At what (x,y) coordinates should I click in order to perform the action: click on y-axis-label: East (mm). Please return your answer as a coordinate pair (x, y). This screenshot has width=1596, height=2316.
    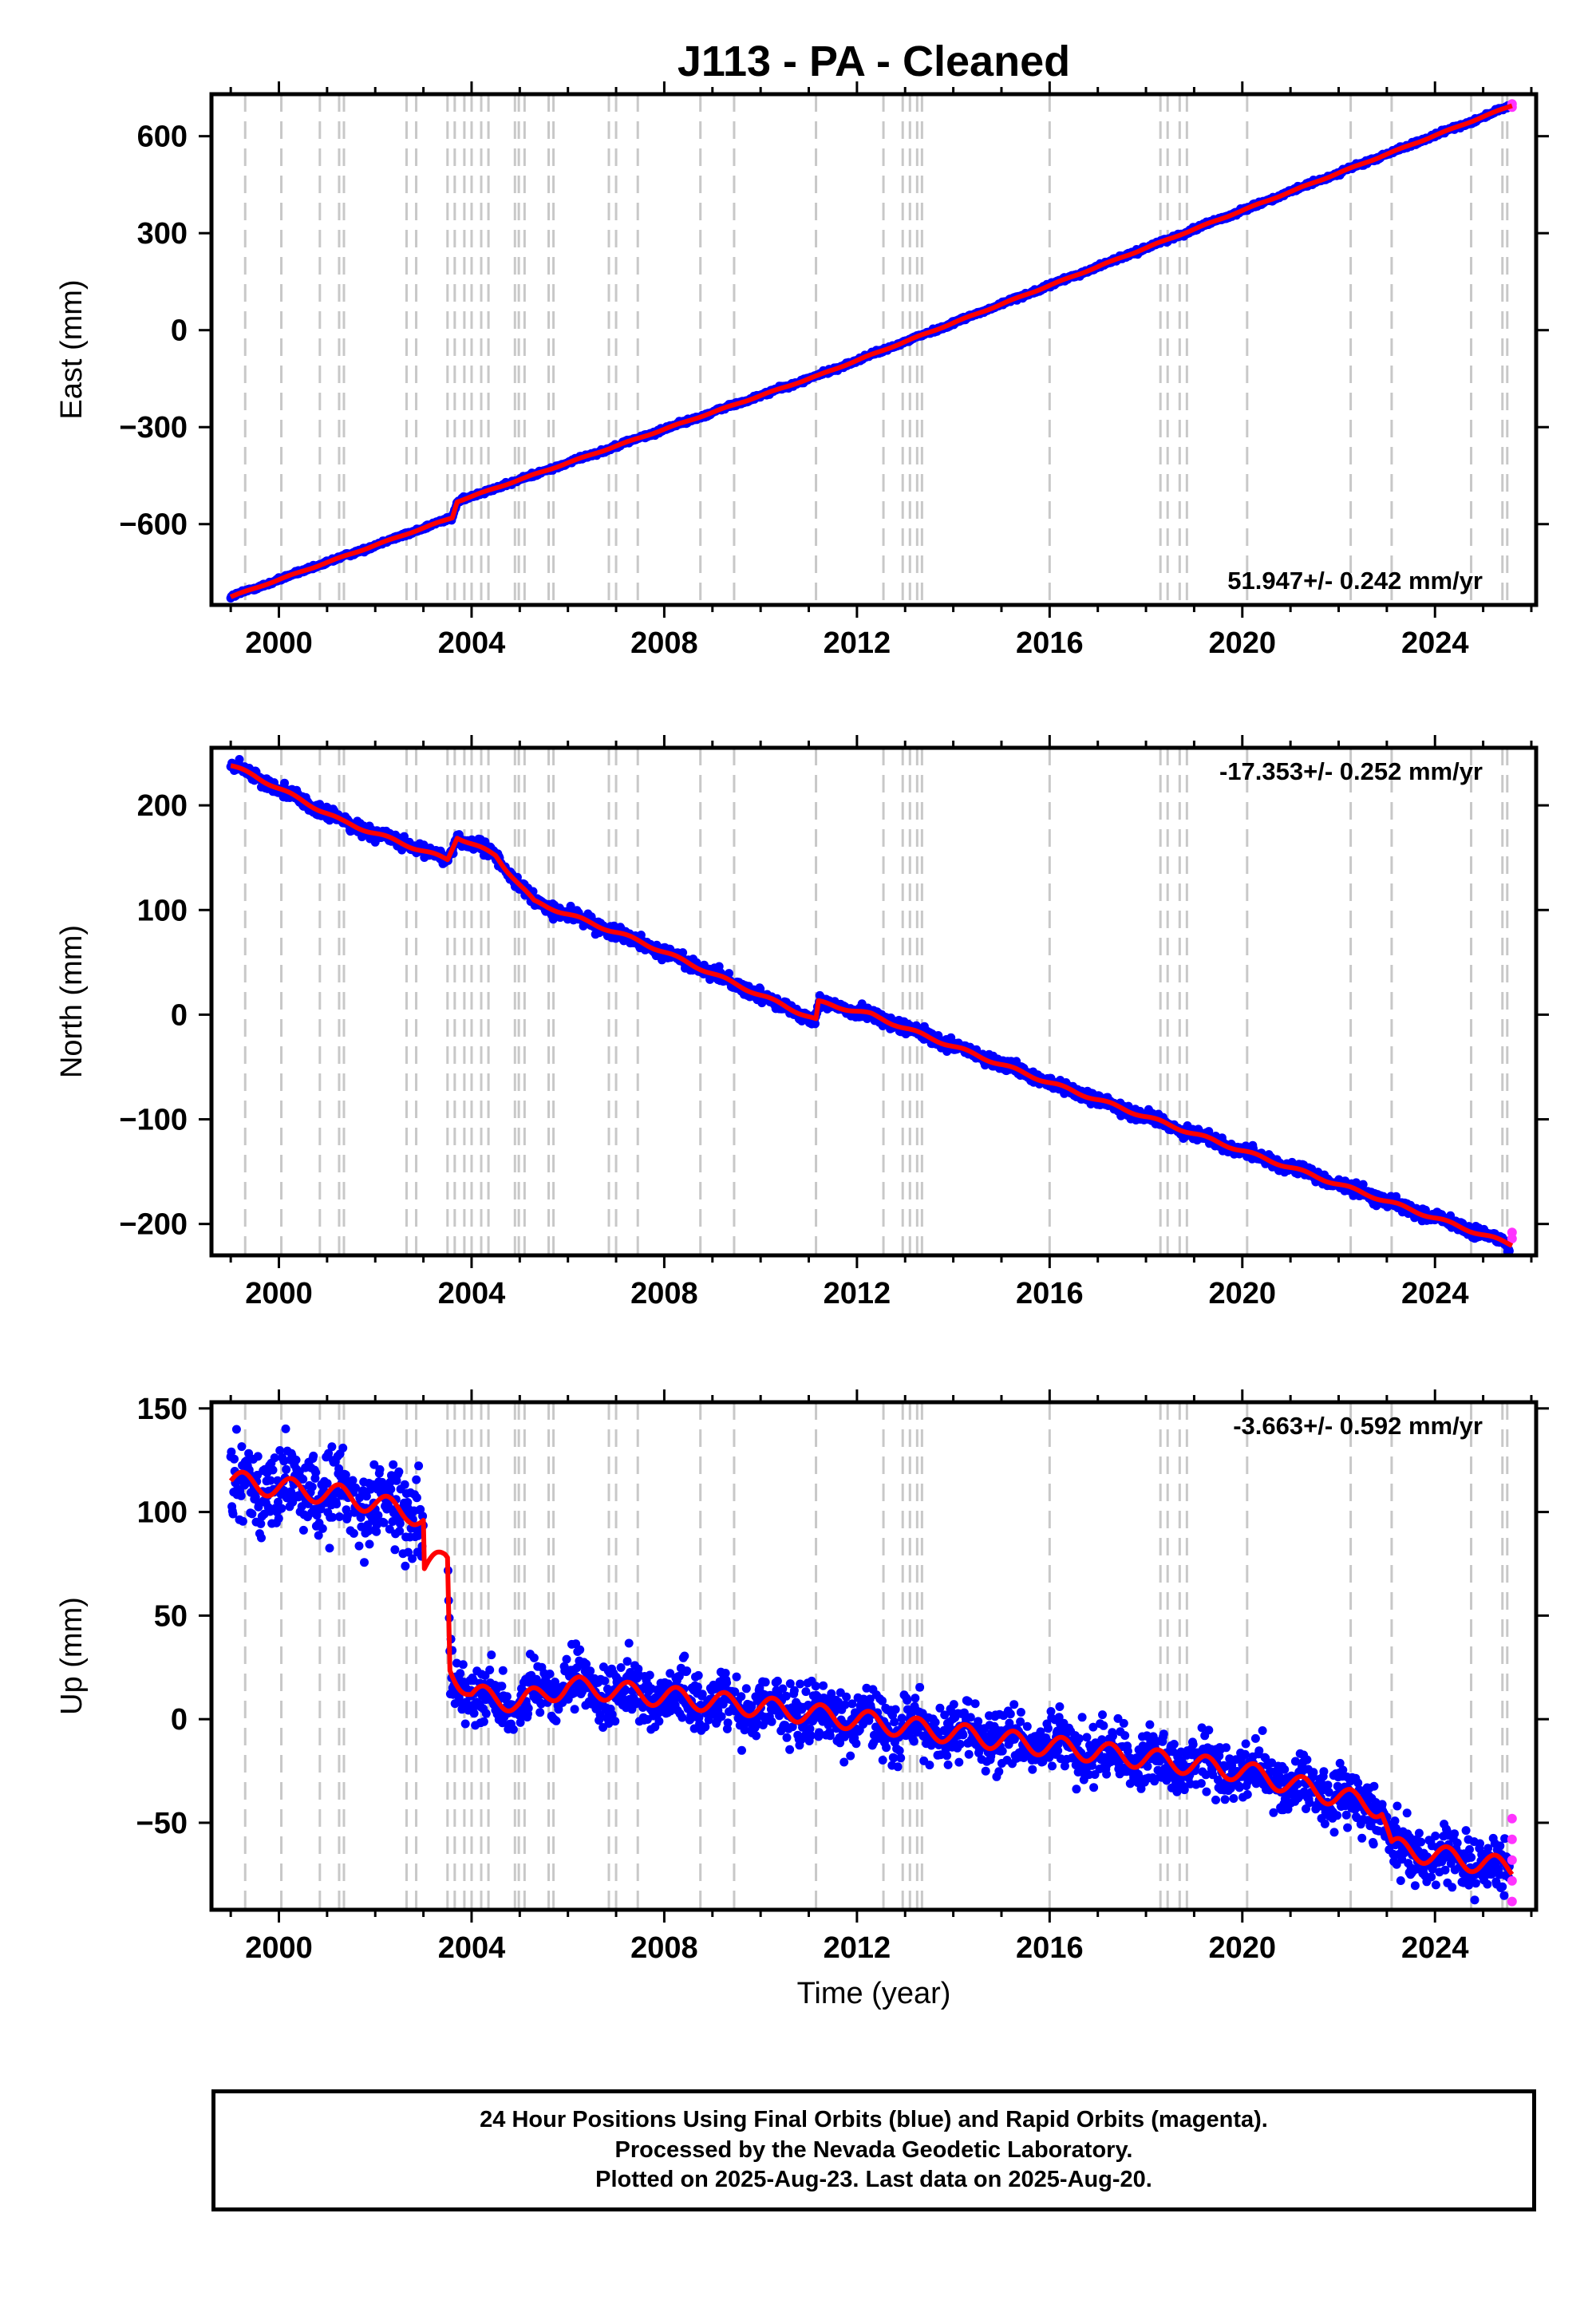
    Looking at the image, I should click on (72, 349).